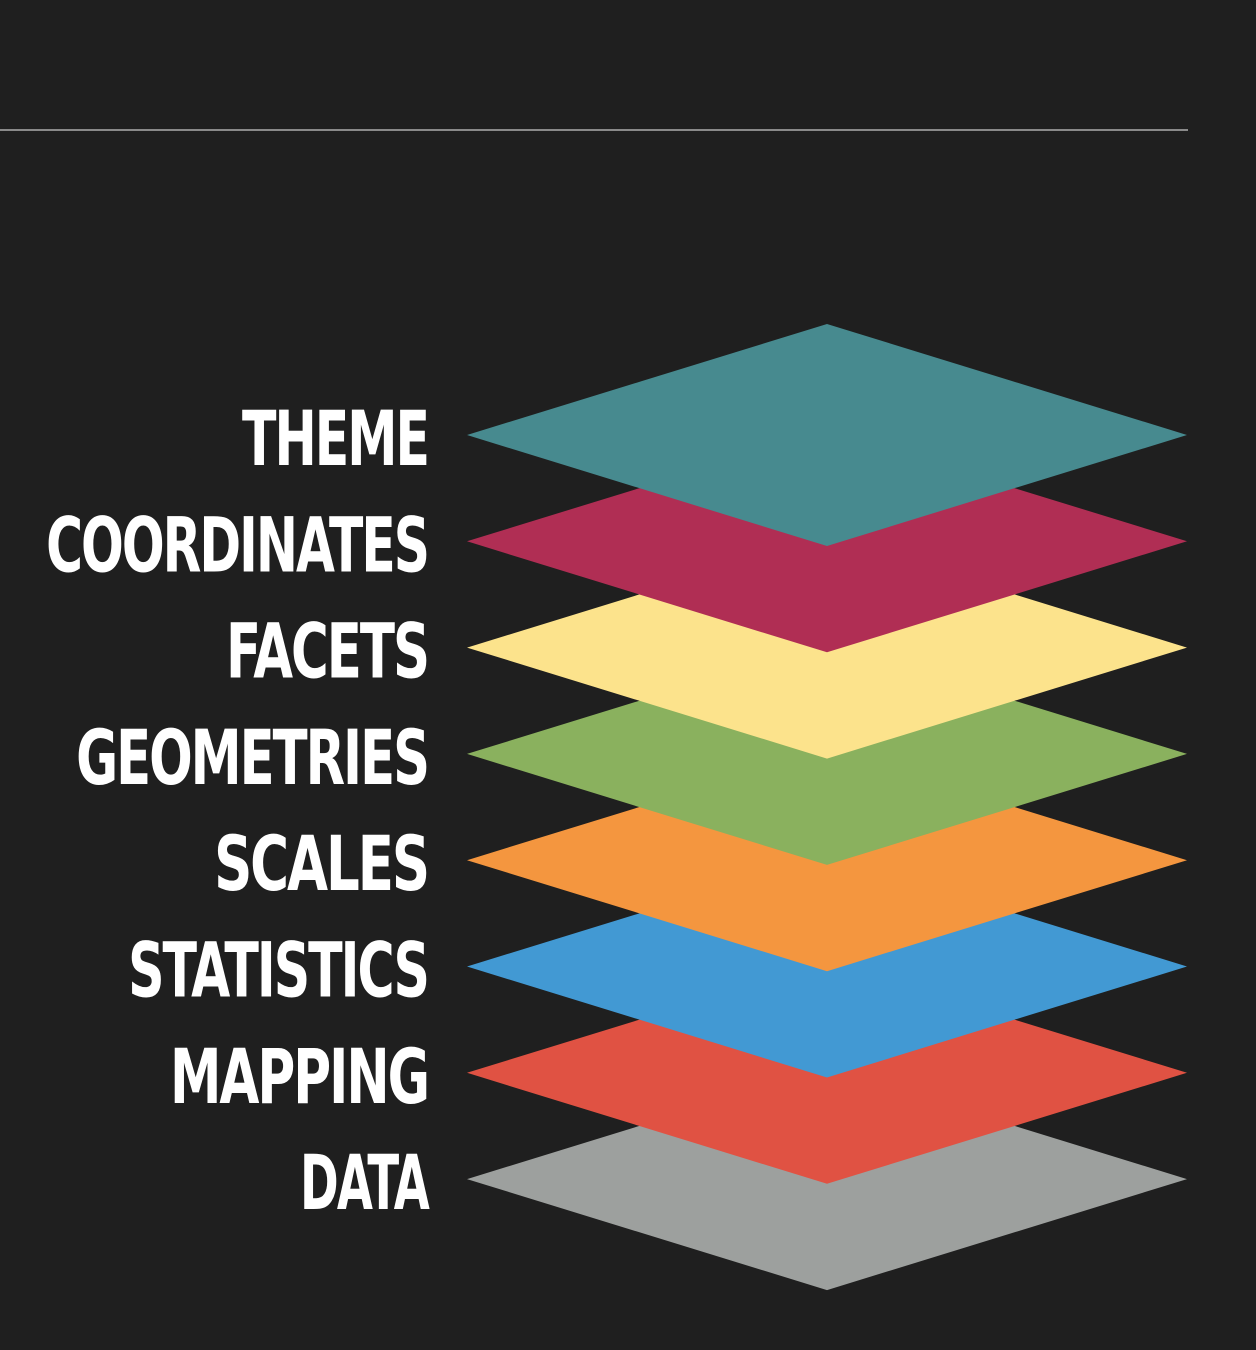  Describe the element at coordinates (365, 1182) in the screenshot. I see `layer-label-data: DATA` at that location.